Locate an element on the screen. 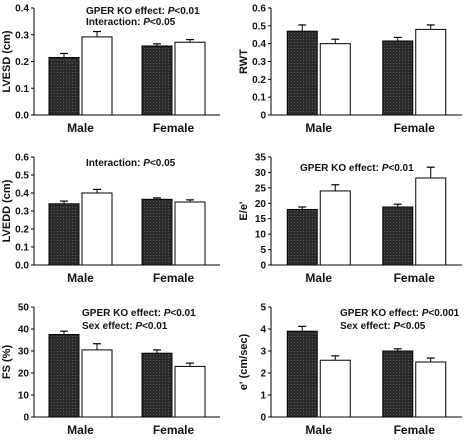 Image resolution: width=474 pixels, height=446 pixels. y-tick-label: 3 is located at coordinates (263, 352).